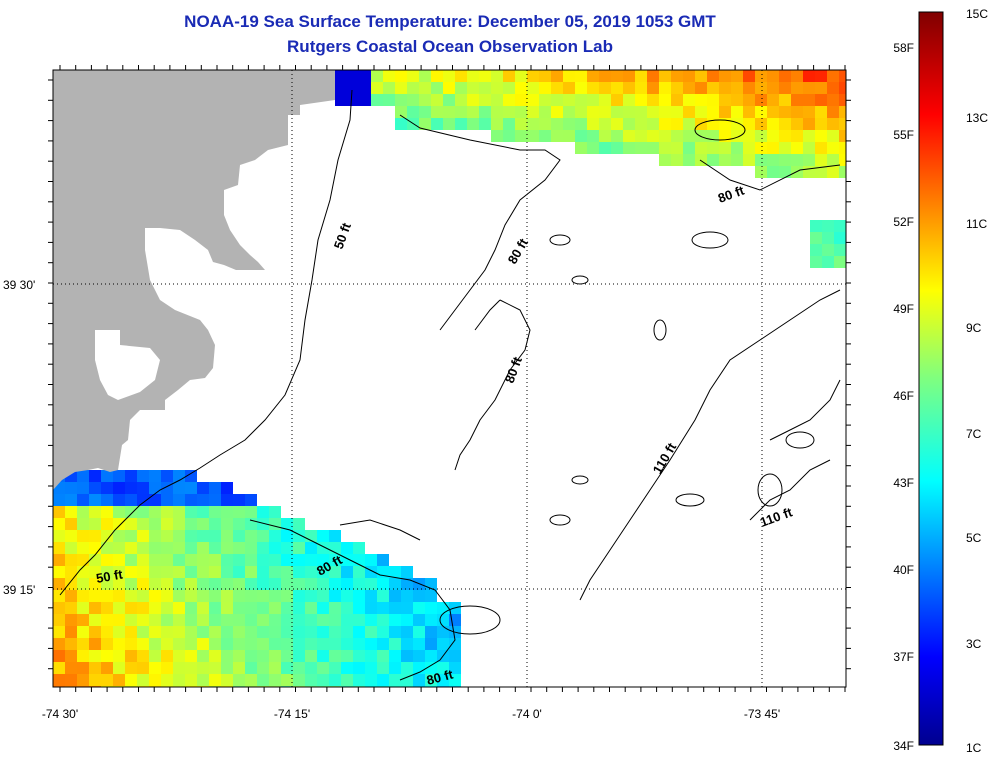 The height and width of the screenshot is (761, 992). Describe the element at coordinates (977, 14) in the screenshot. I see `celsius-label: 15C` at that location.